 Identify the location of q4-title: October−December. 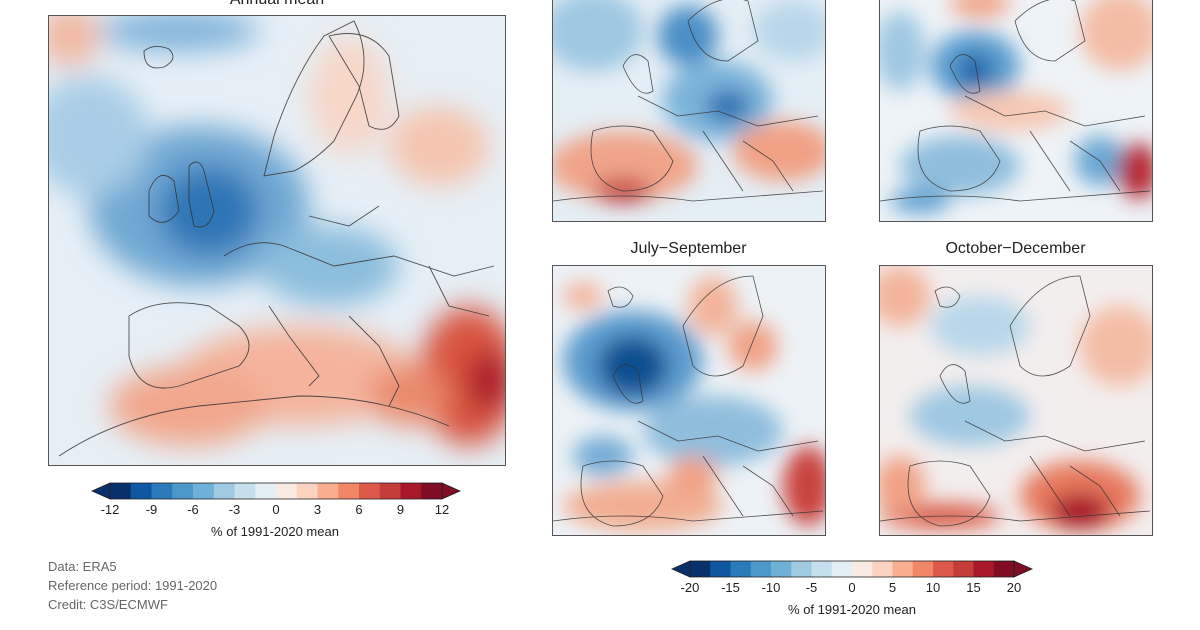
(1015, 248).